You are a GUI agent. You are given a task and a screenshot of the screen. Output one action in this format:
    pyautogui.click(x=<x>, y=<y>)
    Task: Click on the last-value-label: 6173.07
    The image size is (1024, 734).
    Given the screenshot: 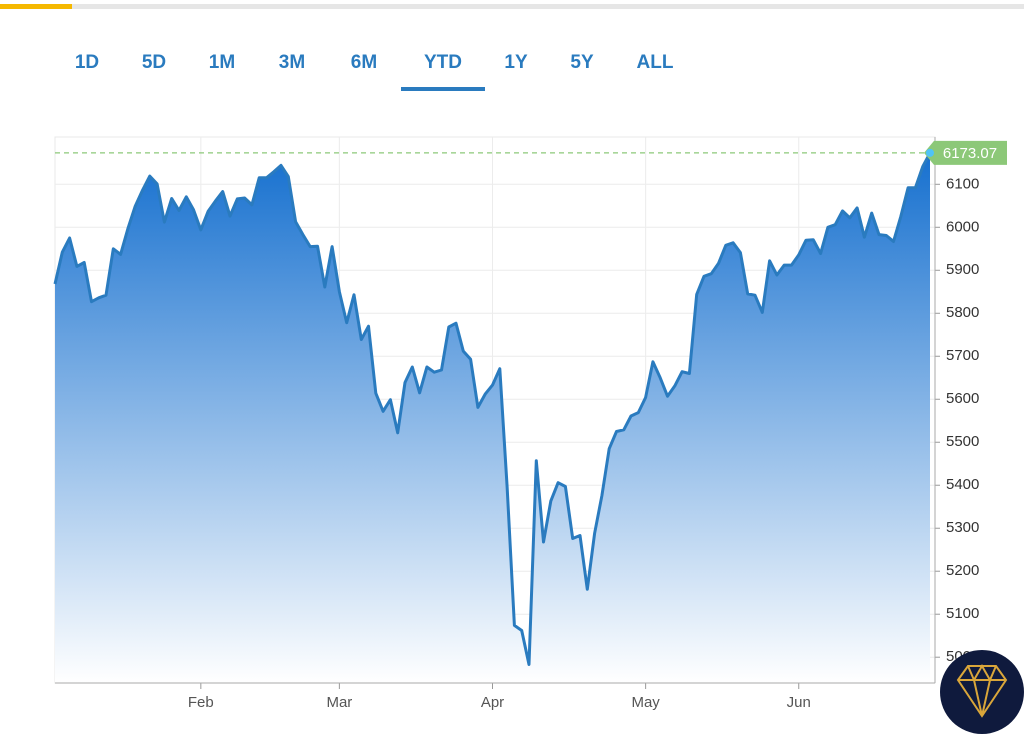 What is the action you would take?
    pyautogui.click(x=970, y=153)
    